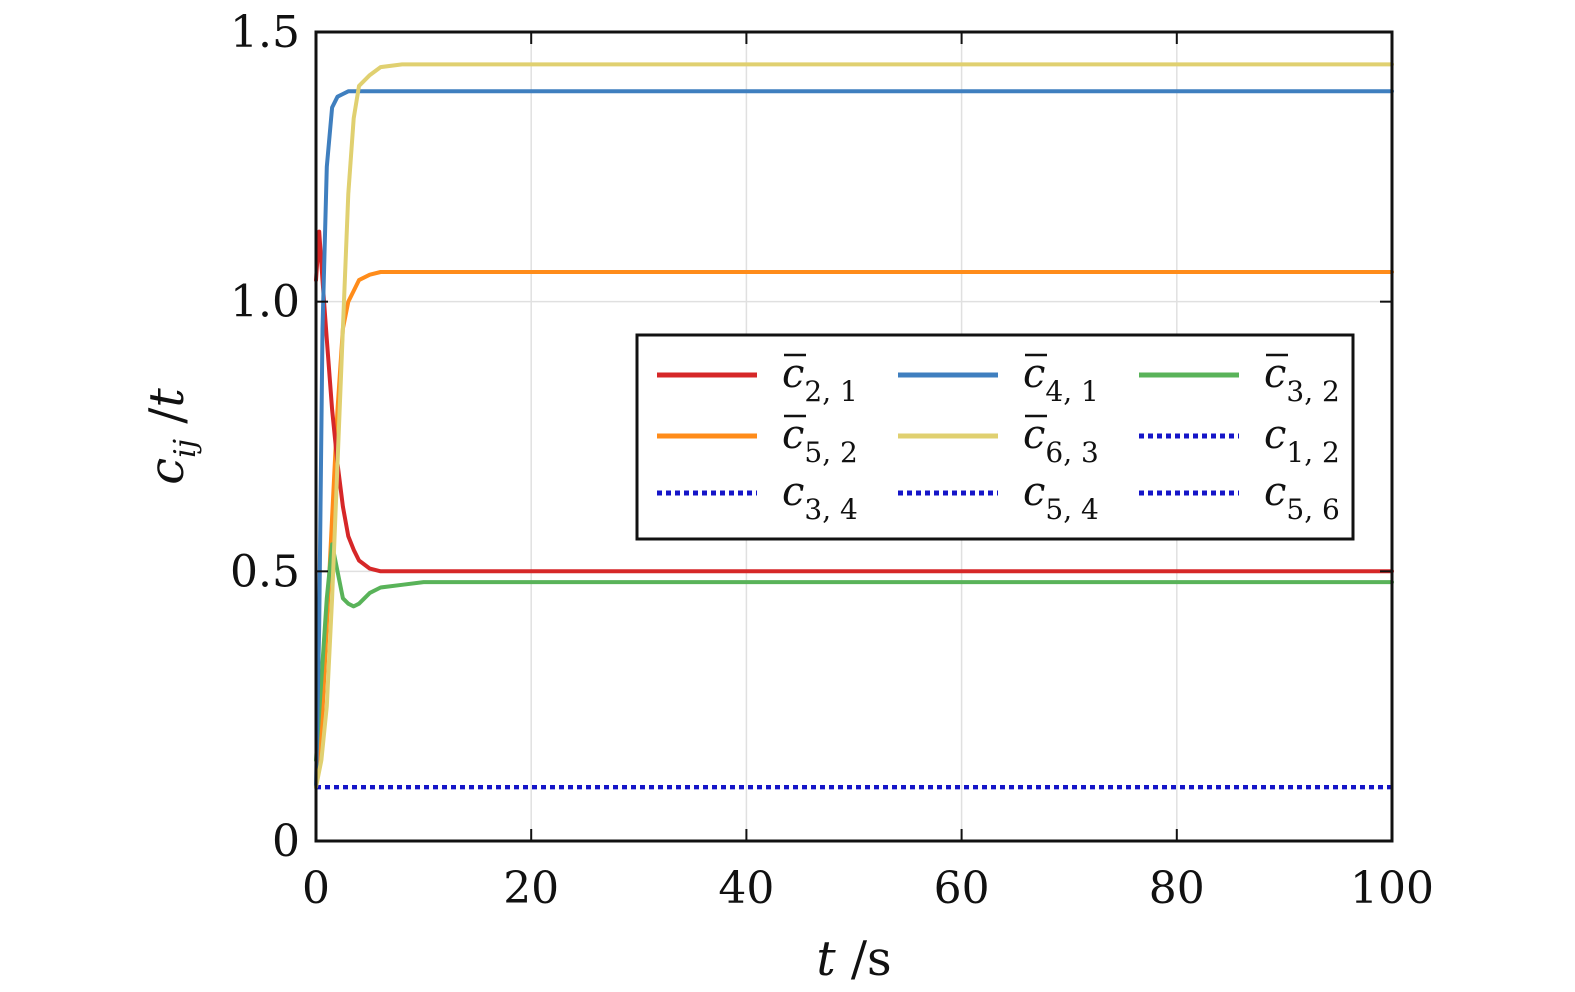 The width and height of the screenshot is (1575, 992). Describe the element at coordinates (1177, 888) in the screenshot. I see `x-tick-label: 80` at that location.